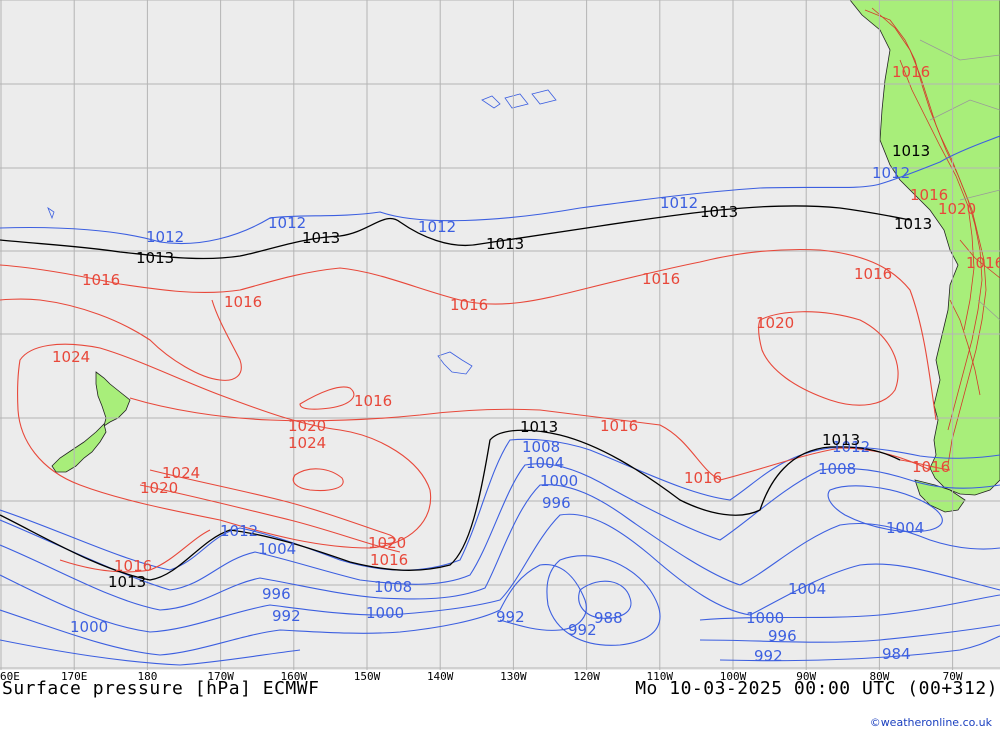 The height and width of the screenshot is (733, 1000). Describe the element at coordinates (161, 688) in the screenshot. I see `map-title: Surface pressure [hPa] ECMWF` at that location.